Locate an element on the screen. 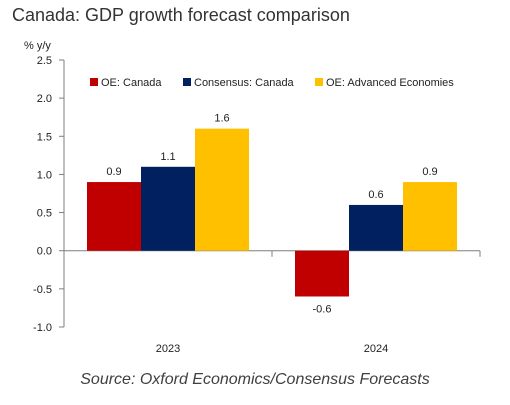  y-tick-label: -1.0 is located at coordinates (42, 328).